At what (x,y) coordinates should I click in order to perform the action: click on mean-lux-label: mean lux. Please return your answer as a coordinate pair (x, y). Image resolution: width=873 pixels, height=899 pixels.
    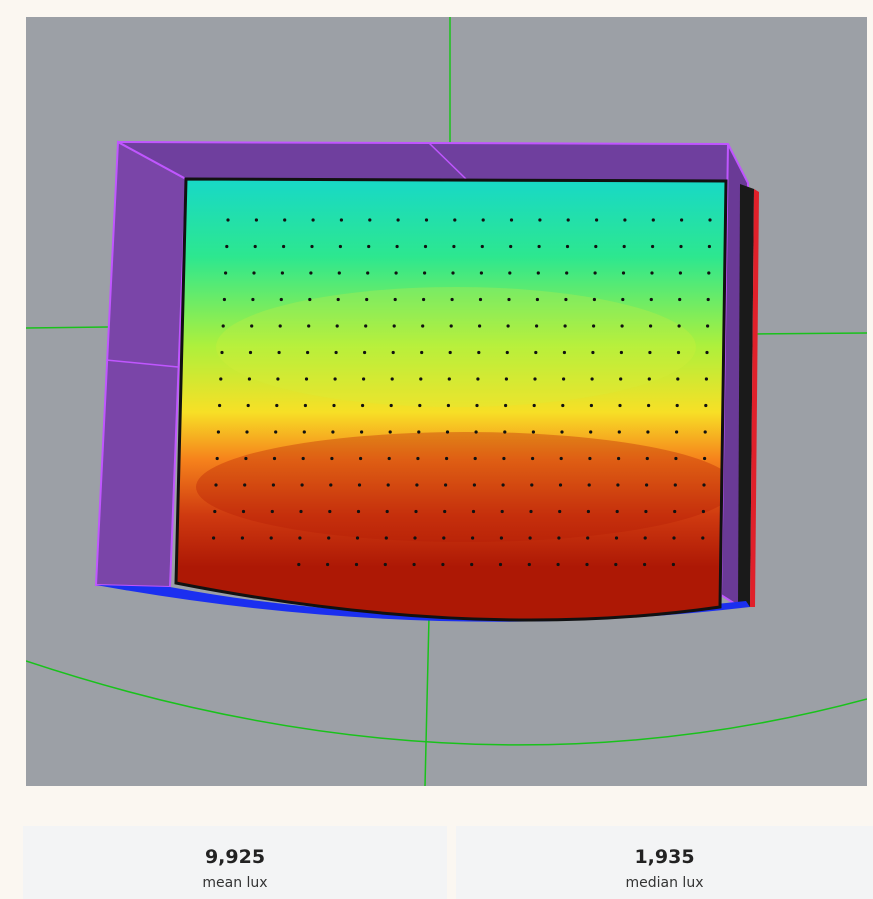
    Looking at the image, I should click on (235, 883).